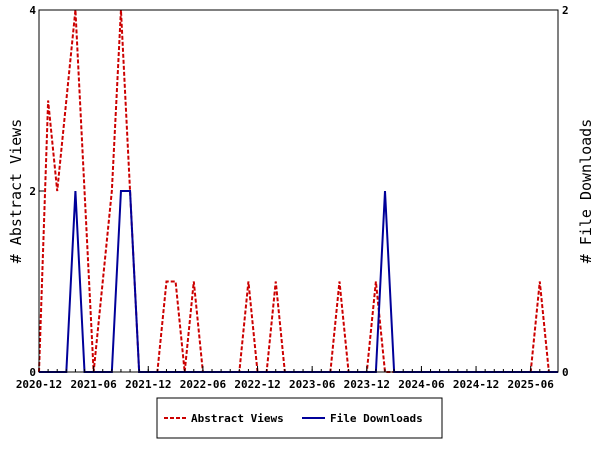 The width and height of the screenshot is (600, 450). What do you see at coordinates (257, 384) in the screenshot?
I see `x-tick-label: 2022-12` at bounding box center [257, 384].